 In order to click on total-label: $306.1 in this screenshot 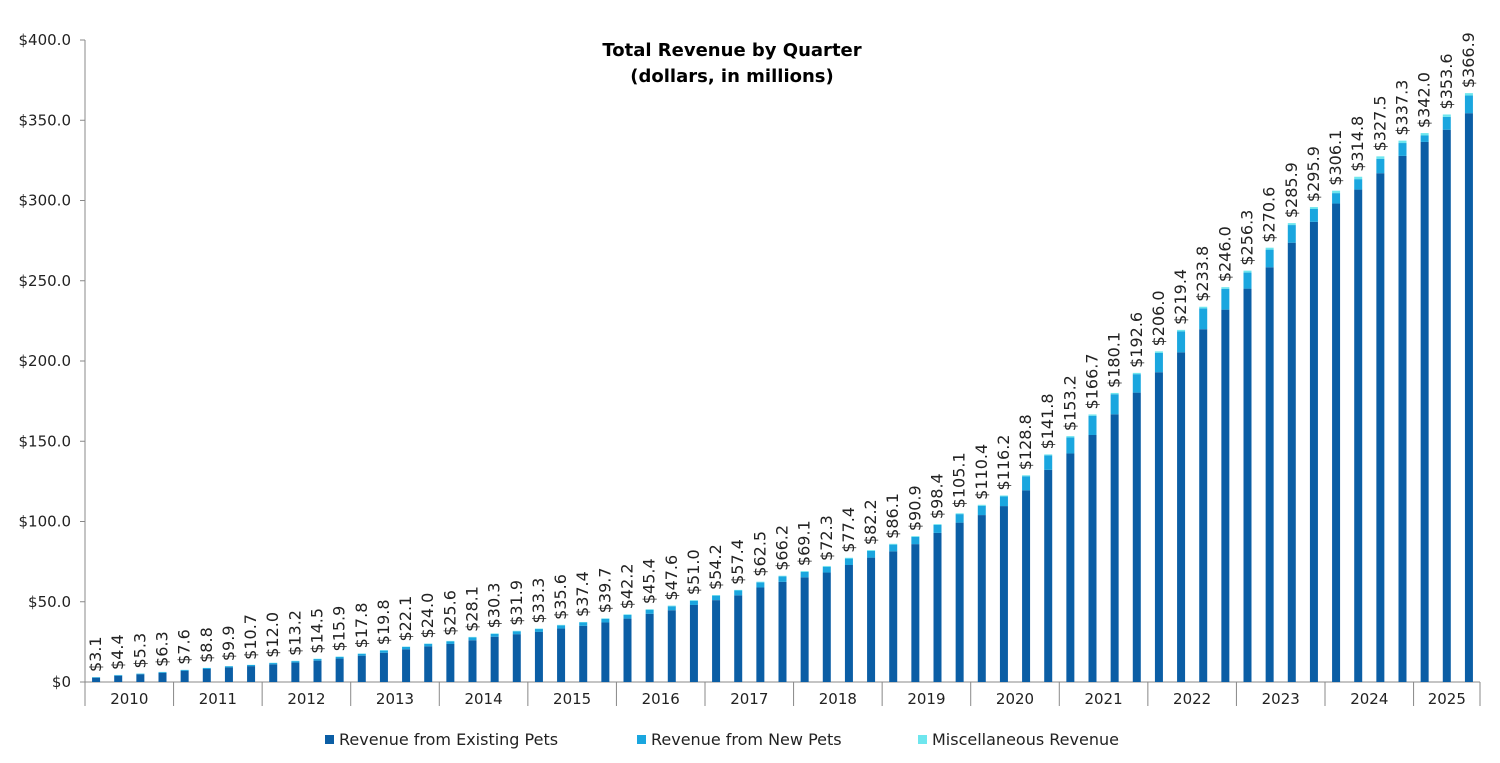, I will do `click(1335, 158)`.